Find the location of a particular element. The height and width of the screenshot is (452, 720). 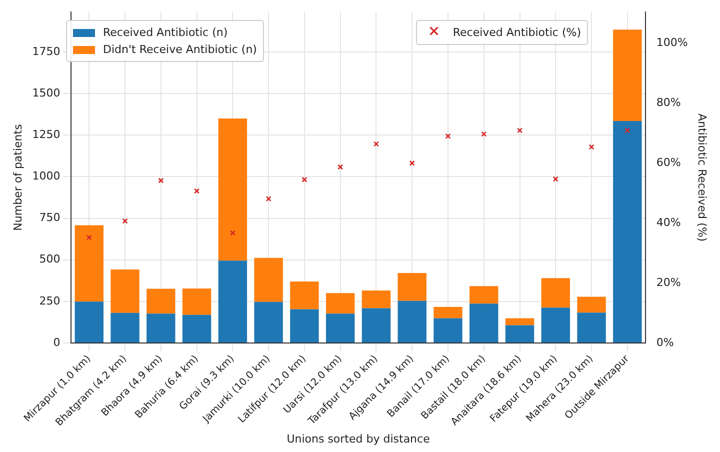

y-tick-label: 750 is located at coordinates (49, 217).